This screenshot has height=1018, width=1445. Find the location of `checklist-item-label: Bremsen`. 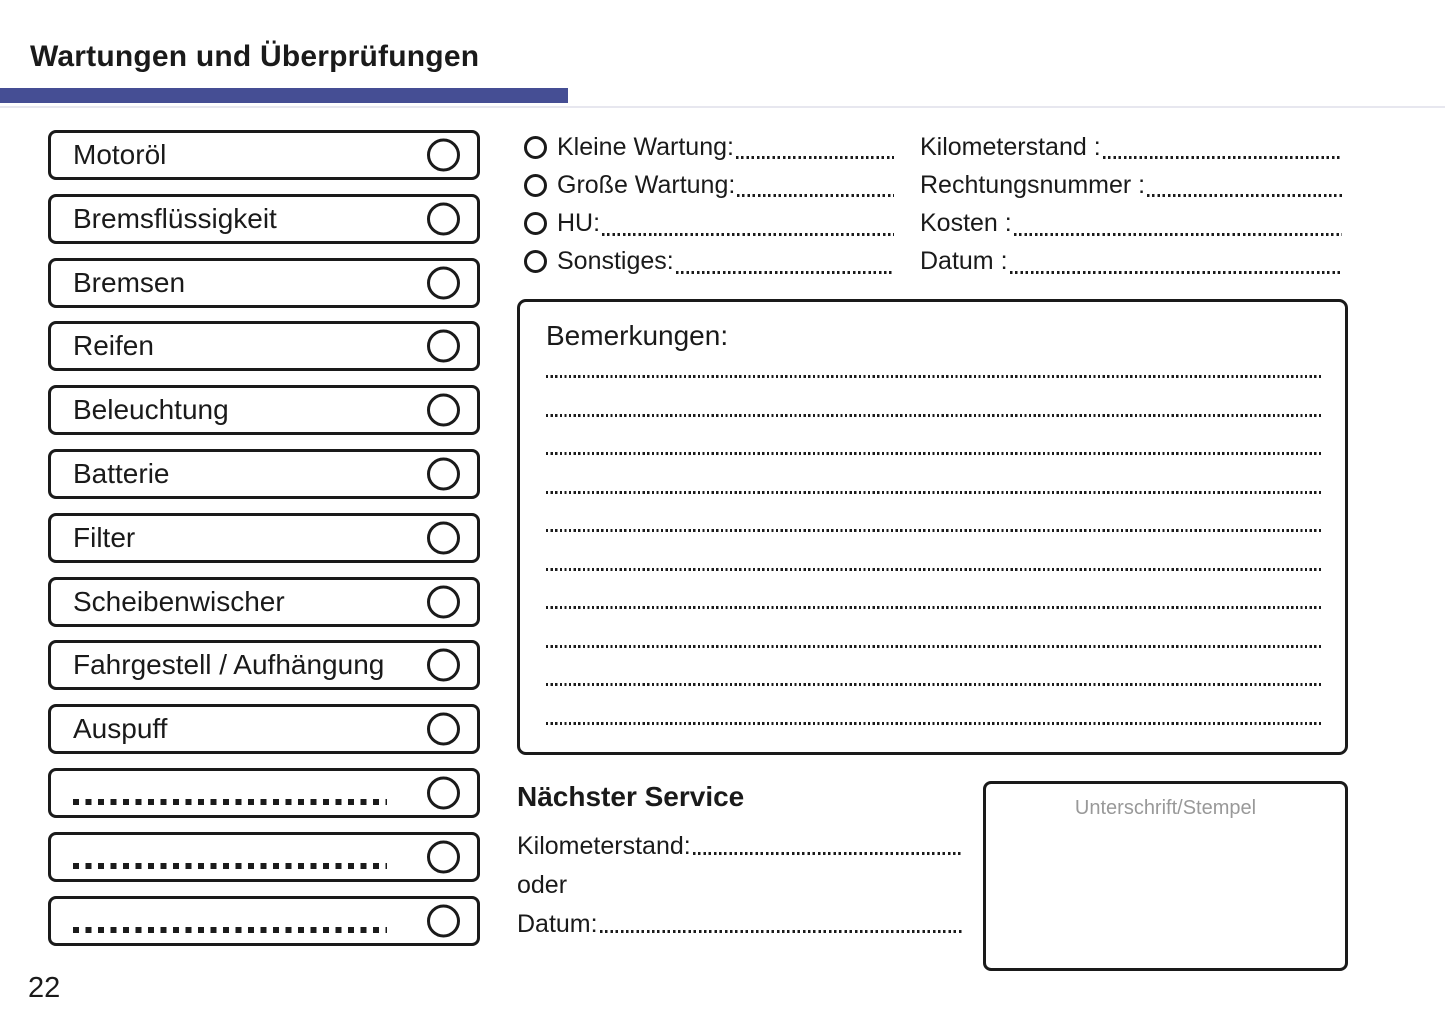

checklist-item-label: Bremsen is located at coordinates (129, 282).